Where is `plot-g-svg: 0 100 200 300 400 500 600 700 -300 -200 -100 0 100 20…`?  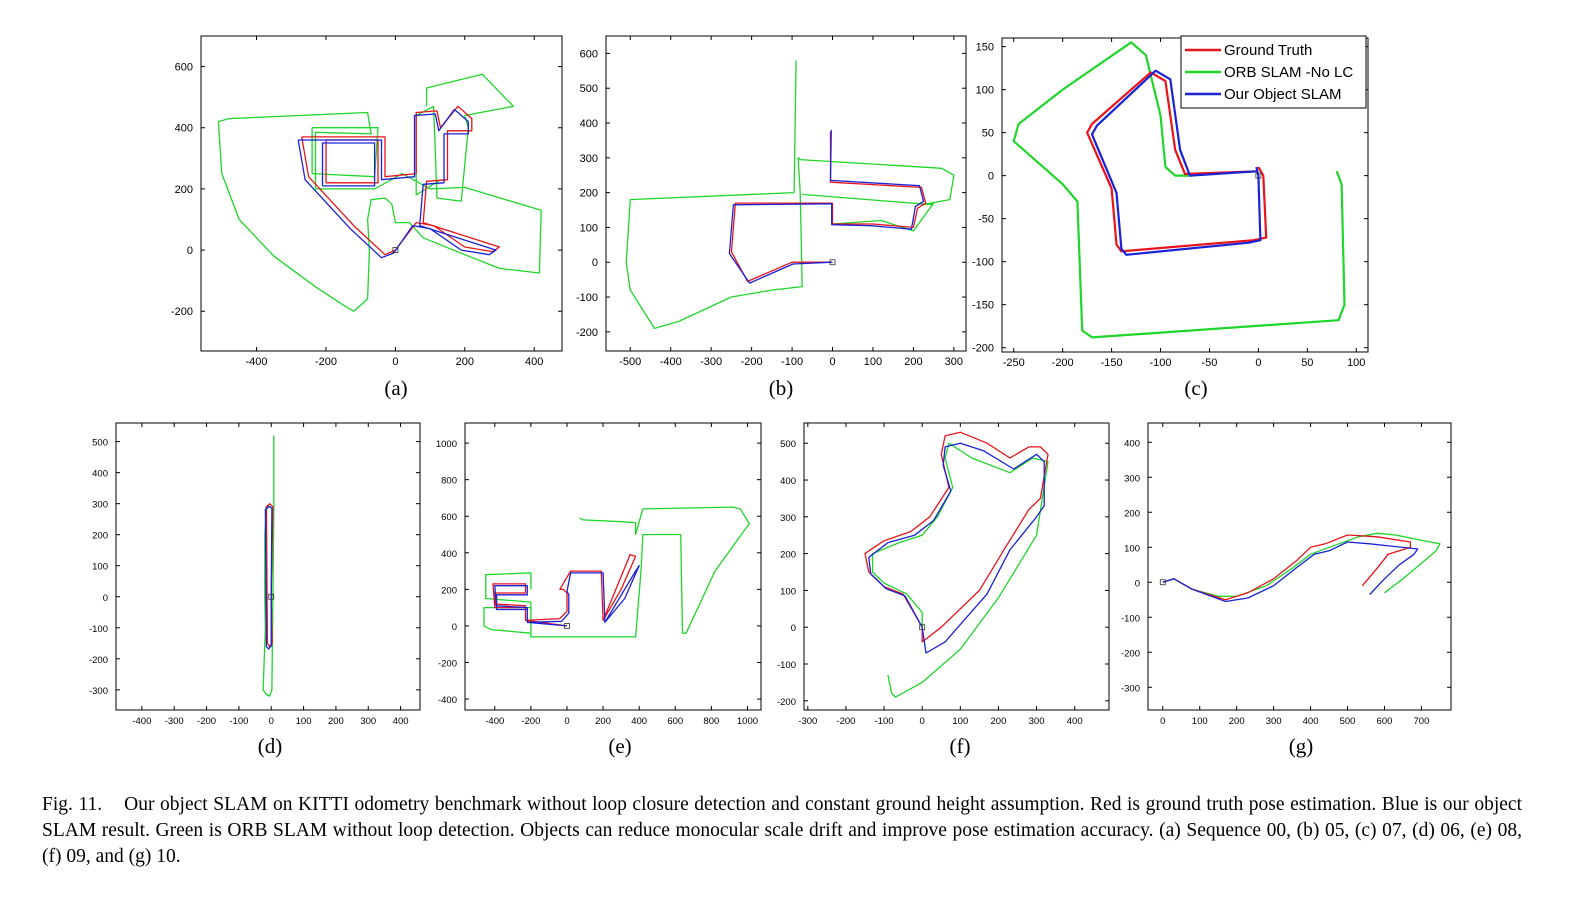
plot-g-svg: 0 100 200 300 400 500 600 700 -300 -200 -100 0 100 20… is located at coordinates (1286, 574).